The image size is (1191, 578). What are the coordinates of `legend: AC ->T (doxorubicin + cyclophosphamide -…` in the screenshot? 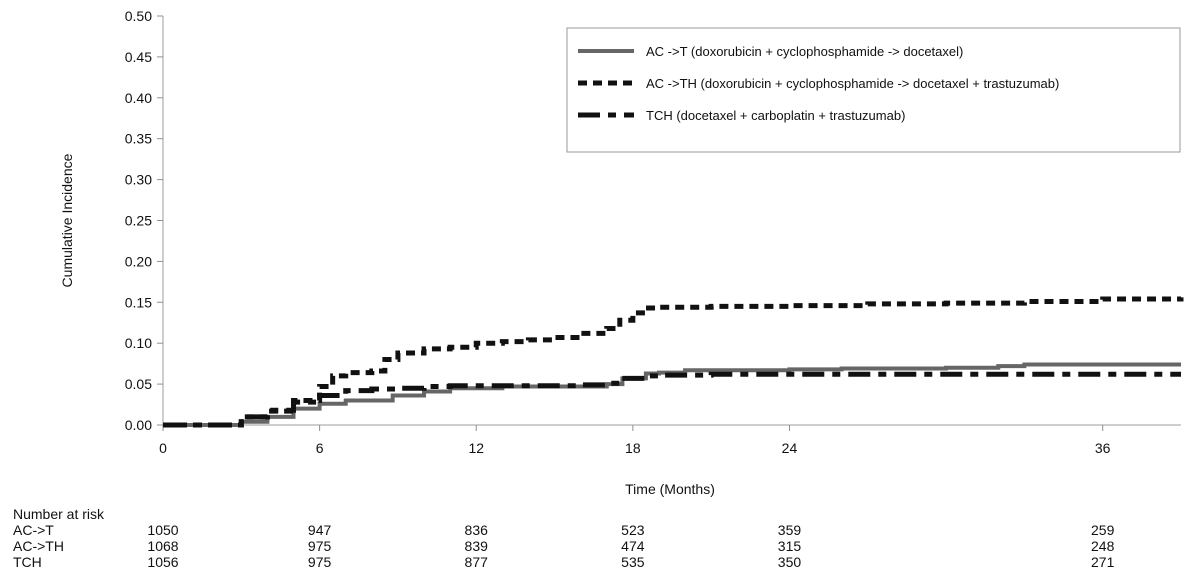 It's located at (873, 90).